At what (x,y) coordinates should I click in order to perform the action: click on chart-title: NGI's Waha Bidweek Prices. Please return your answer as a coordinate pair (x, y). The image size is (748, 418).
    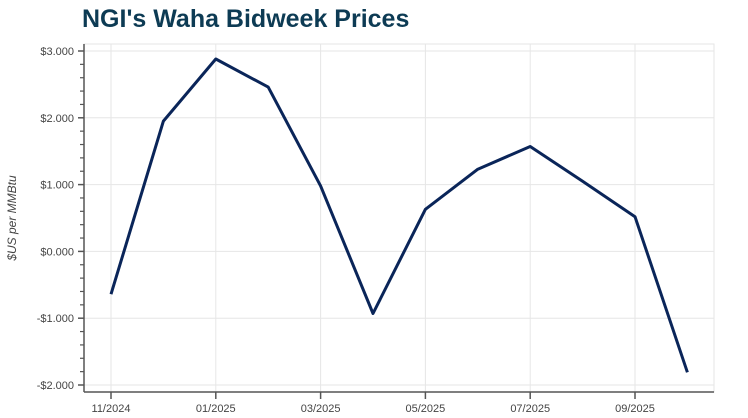
    Looking at the image, I should click on (246, 19).